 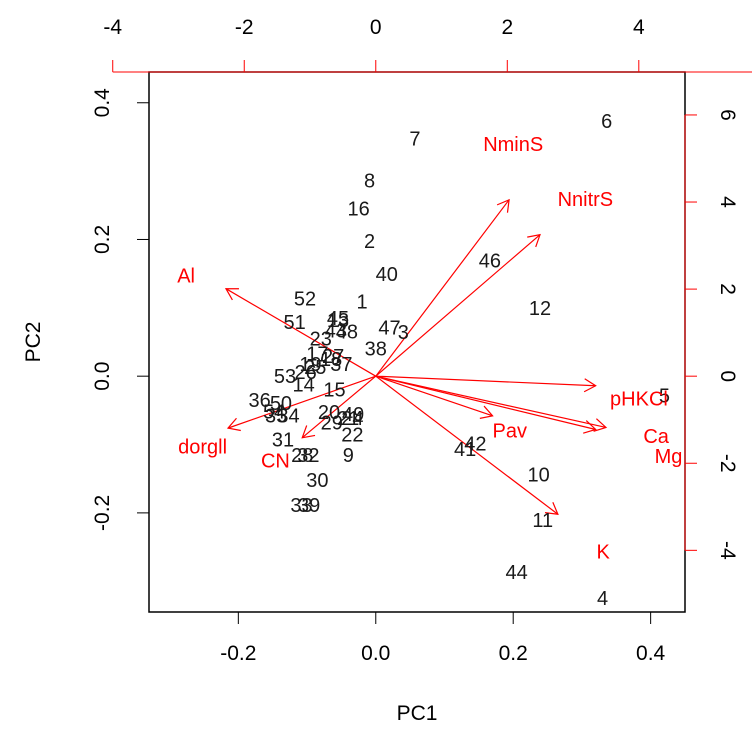 What do you see at coordinates (517, 573) in the screenshot?
I see `observation-label: 44` at bounding box center [517, 573].